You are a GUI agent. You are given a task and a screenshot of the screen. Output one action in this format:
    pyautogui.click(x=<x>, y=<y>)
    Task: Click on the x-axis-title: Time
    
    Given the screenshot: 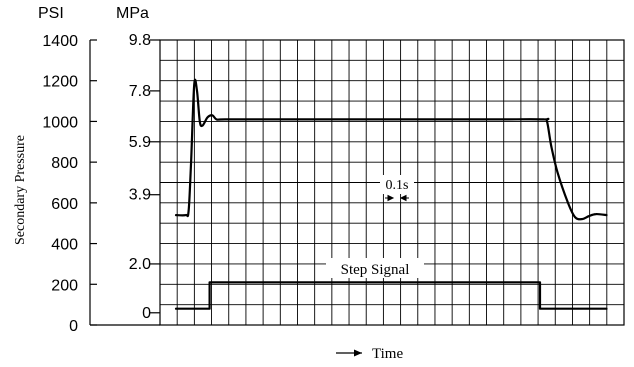 What is the action you would take?
    pyautogui.click(x=387, y=354)
    